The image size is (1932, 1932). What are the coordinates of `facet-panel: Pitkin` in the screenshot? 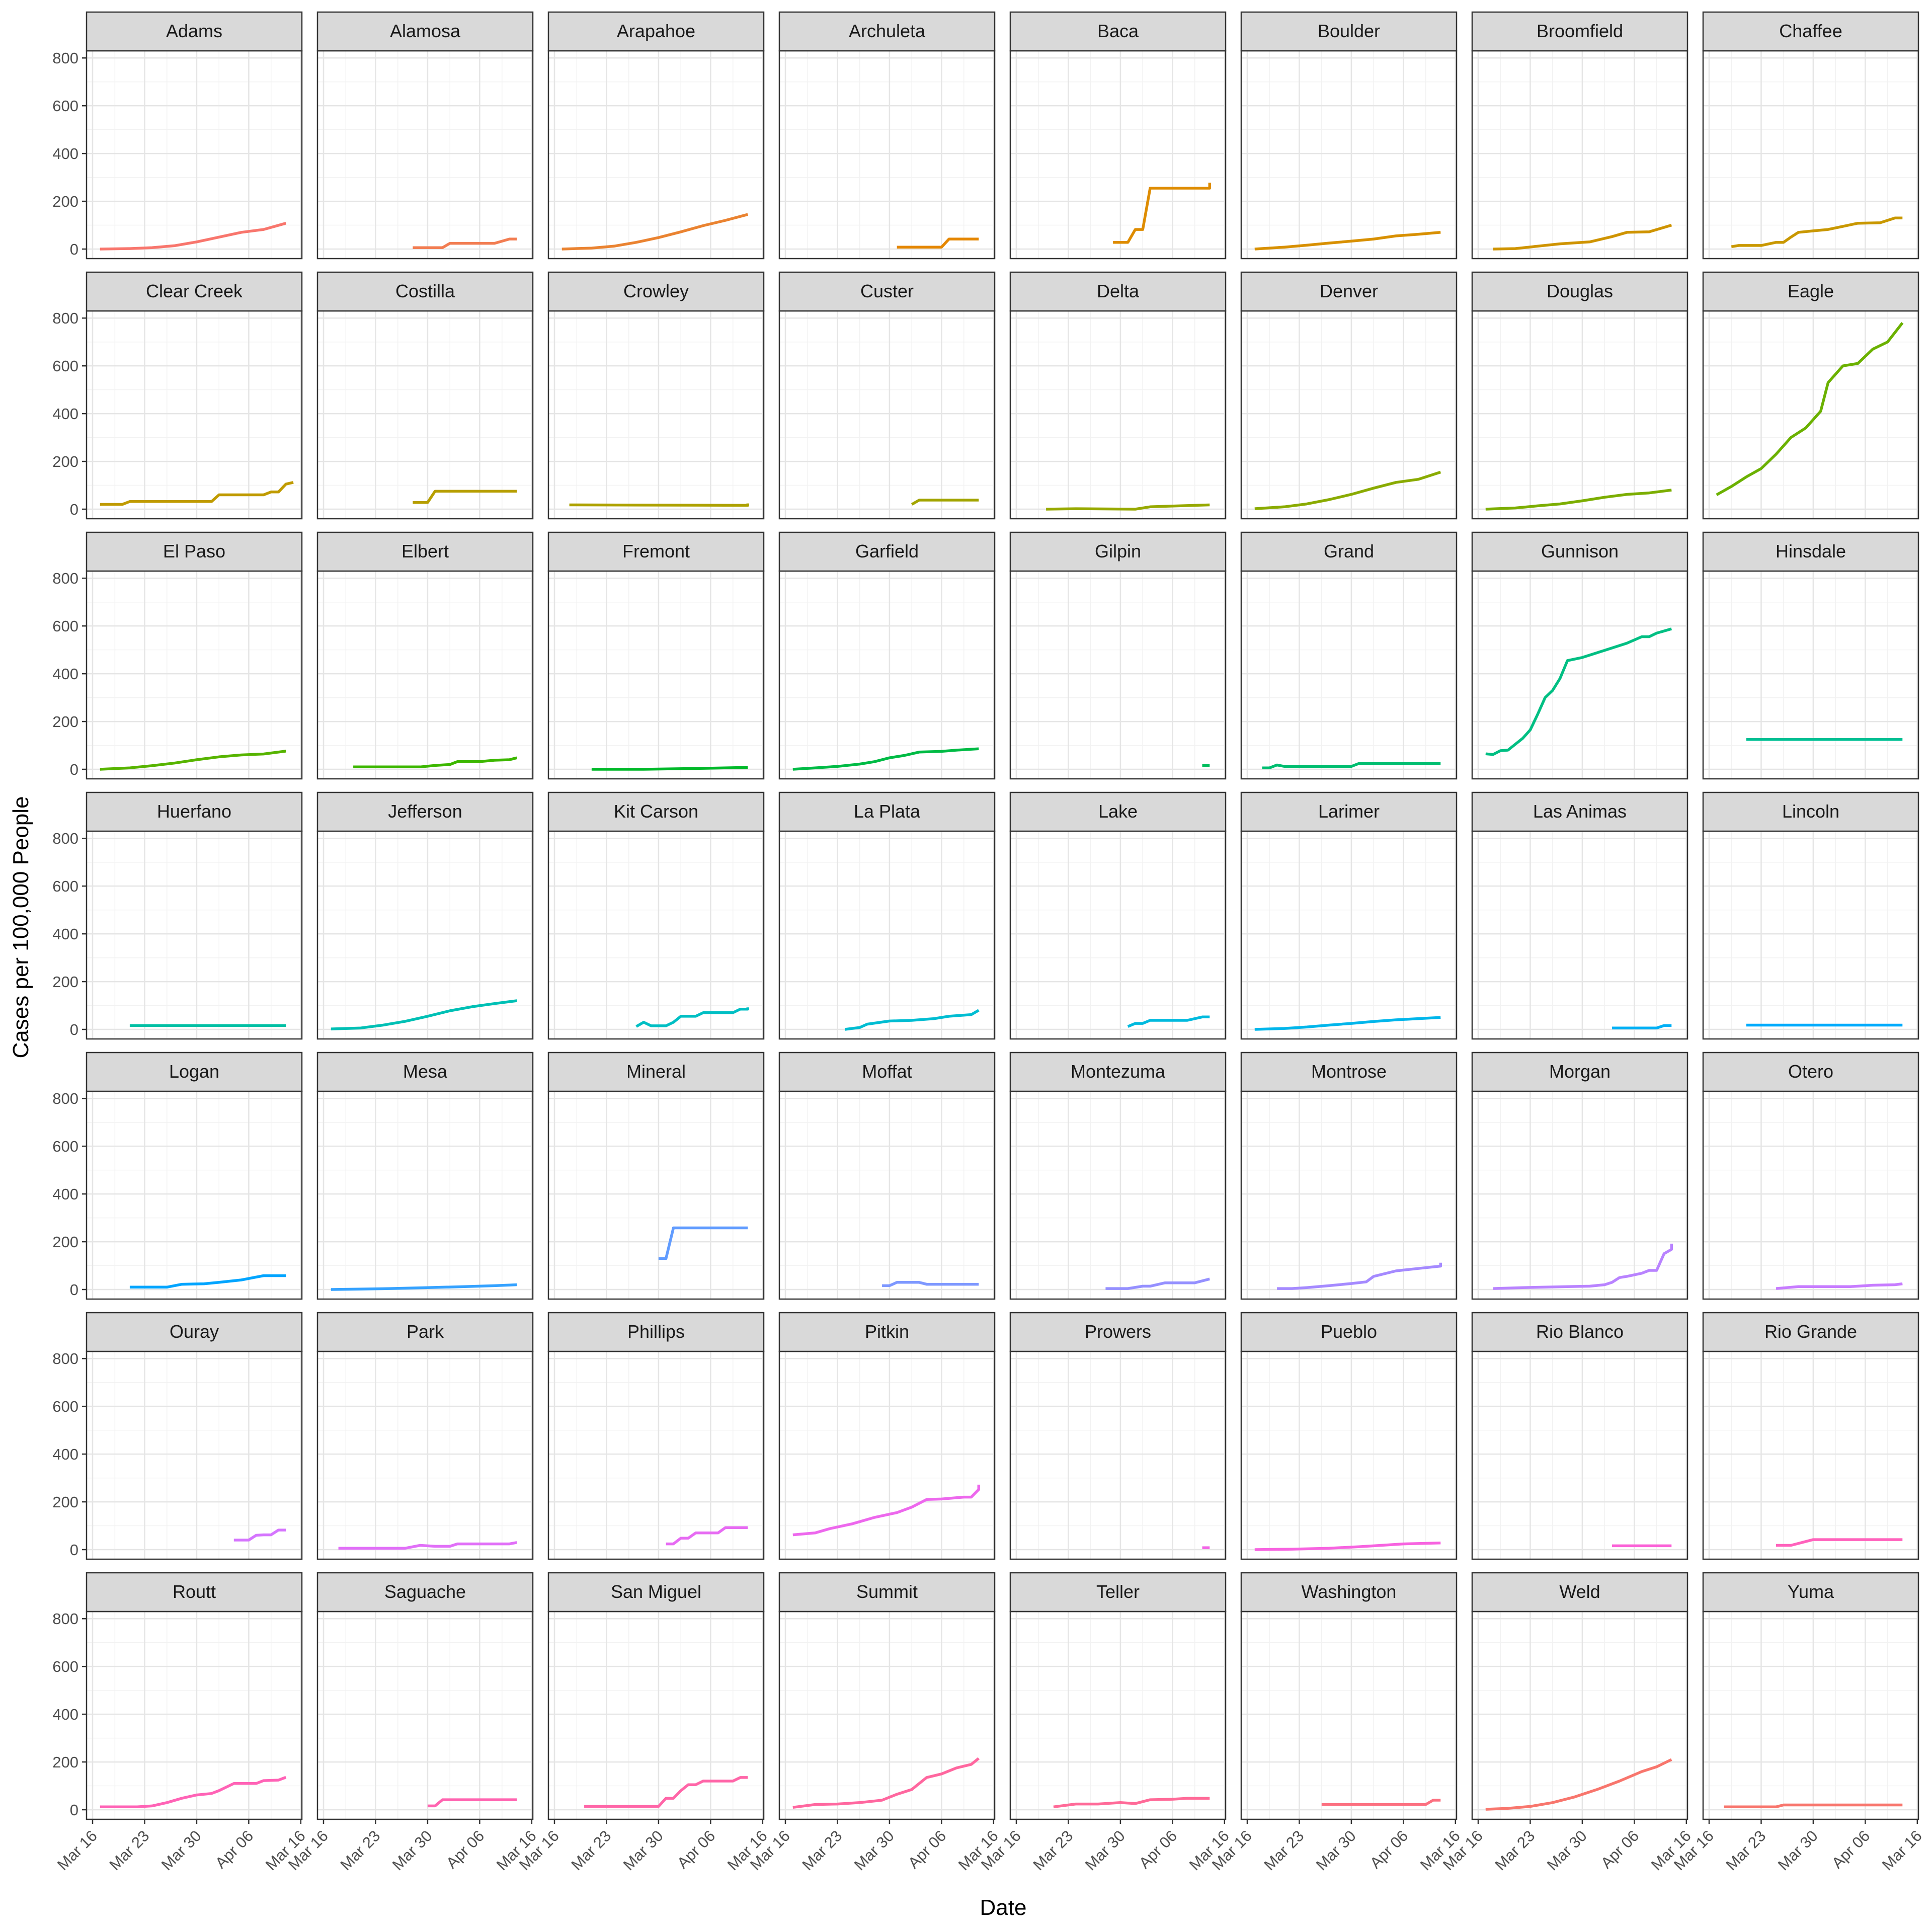 It's located at (887, 1436).